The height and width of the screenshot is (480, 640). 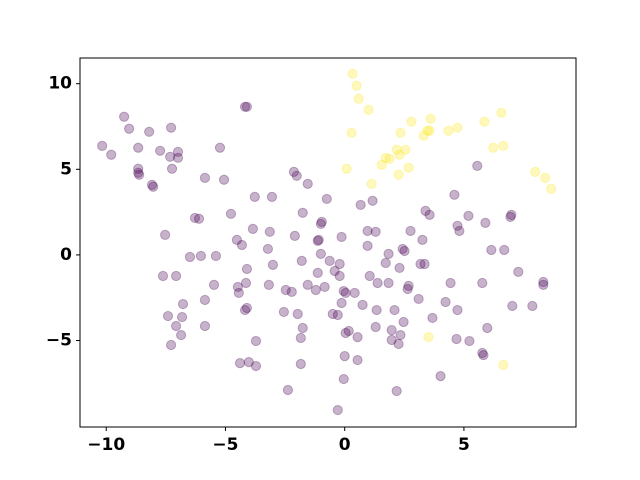 I want to click on x-tick-label: 5, so click(x=464, y=445).